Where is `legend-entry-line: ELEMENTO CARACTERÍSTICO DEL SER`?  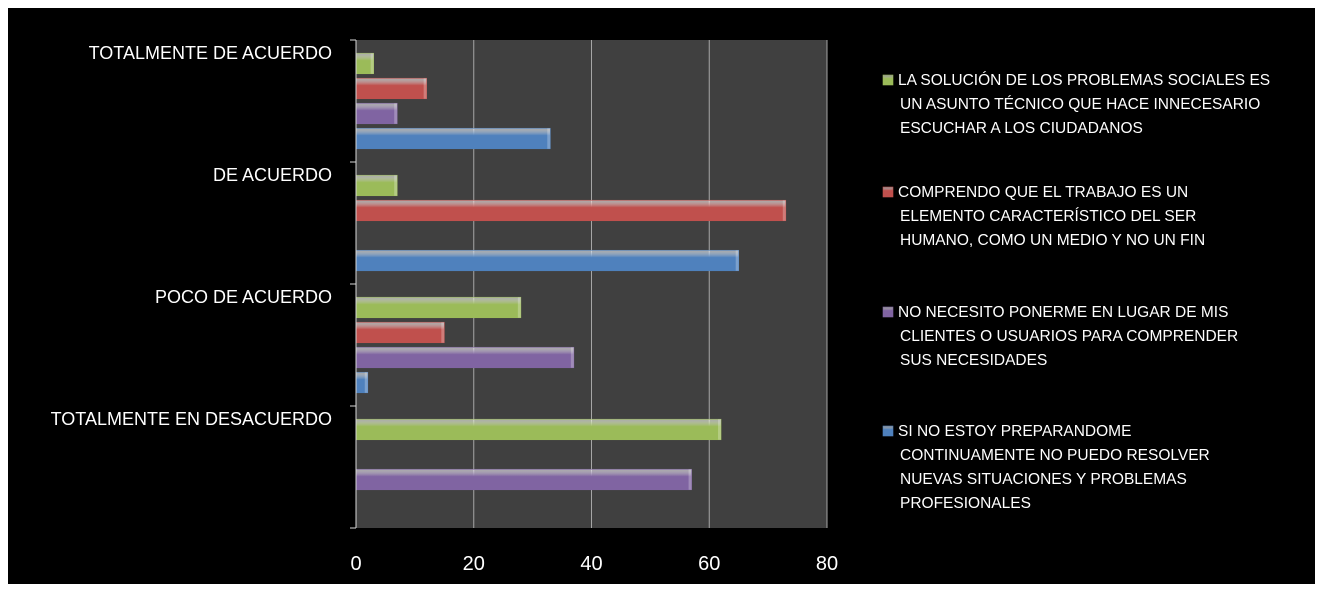
legend-entry-line: ELEMENTO CARACTERÍSTICO DEL SER is located at coordinates (1048, 216).